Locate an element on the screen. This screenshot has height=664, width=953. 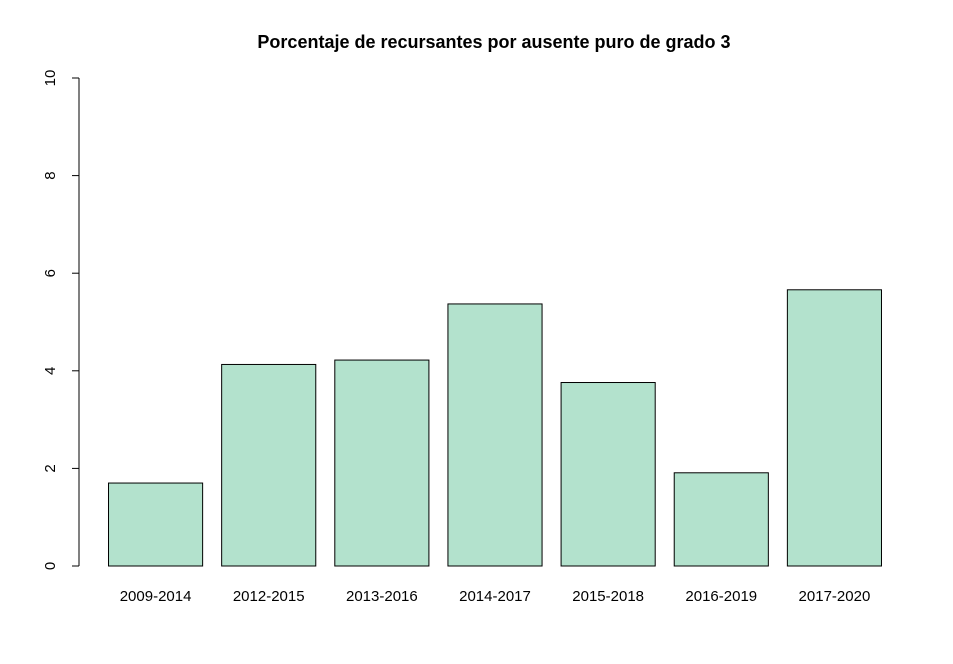
y-tick-label: 2 is located at coordinates (50, 468).